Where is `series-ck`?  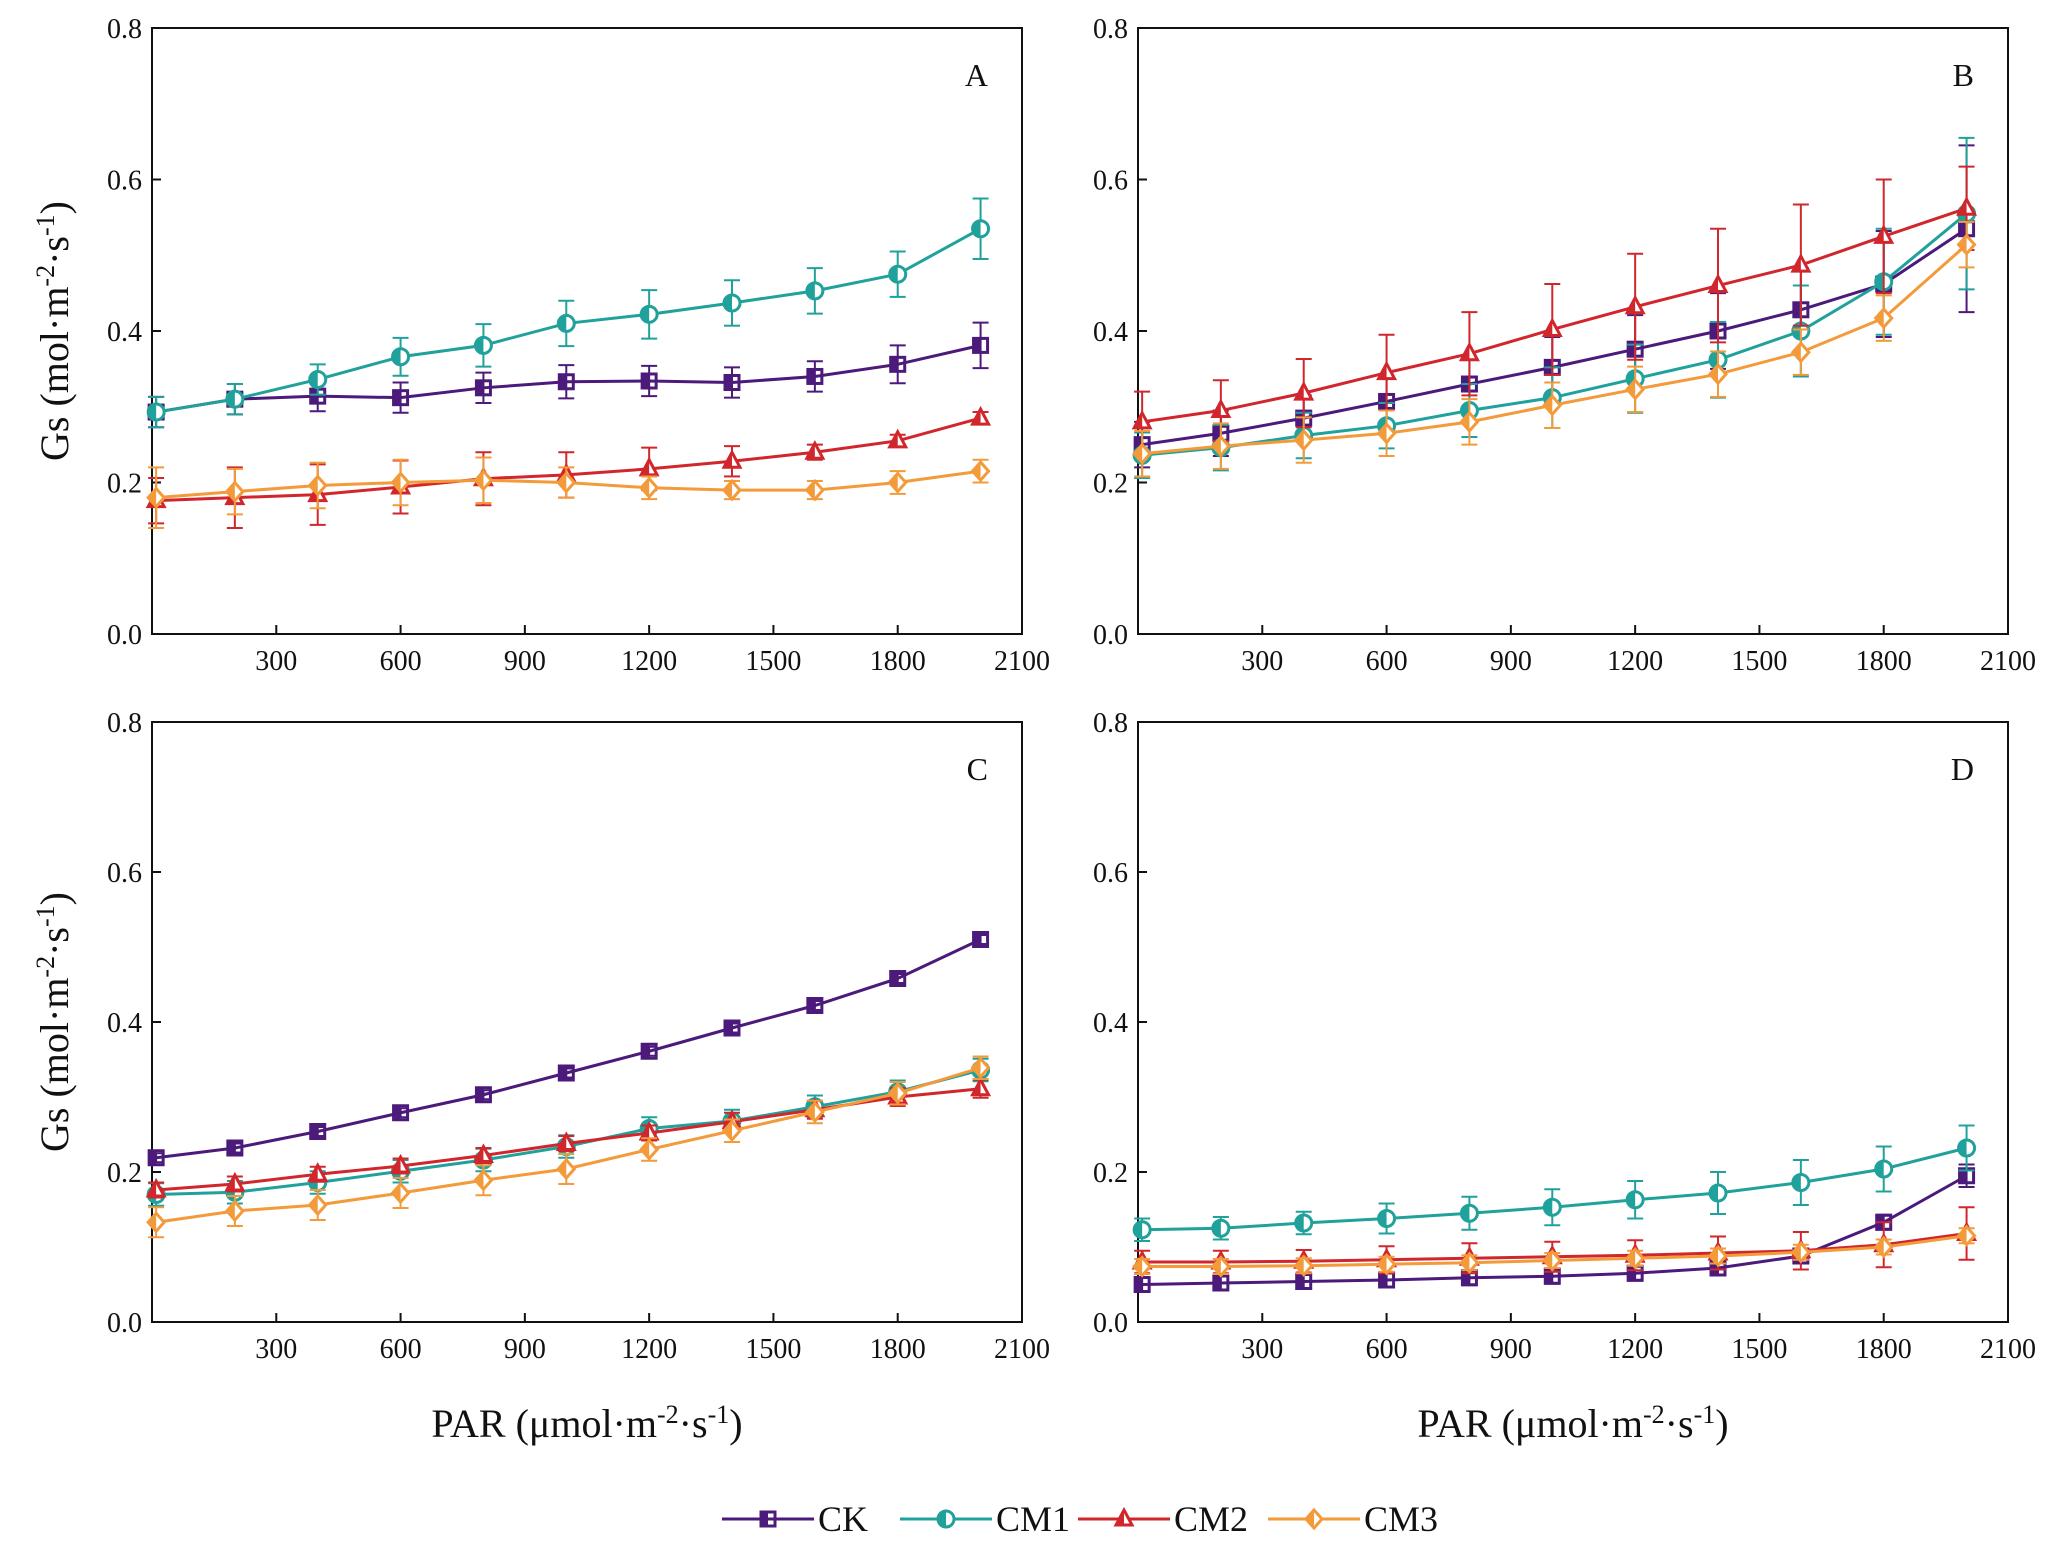 series-ck is located at coordinates (1554, 1228).